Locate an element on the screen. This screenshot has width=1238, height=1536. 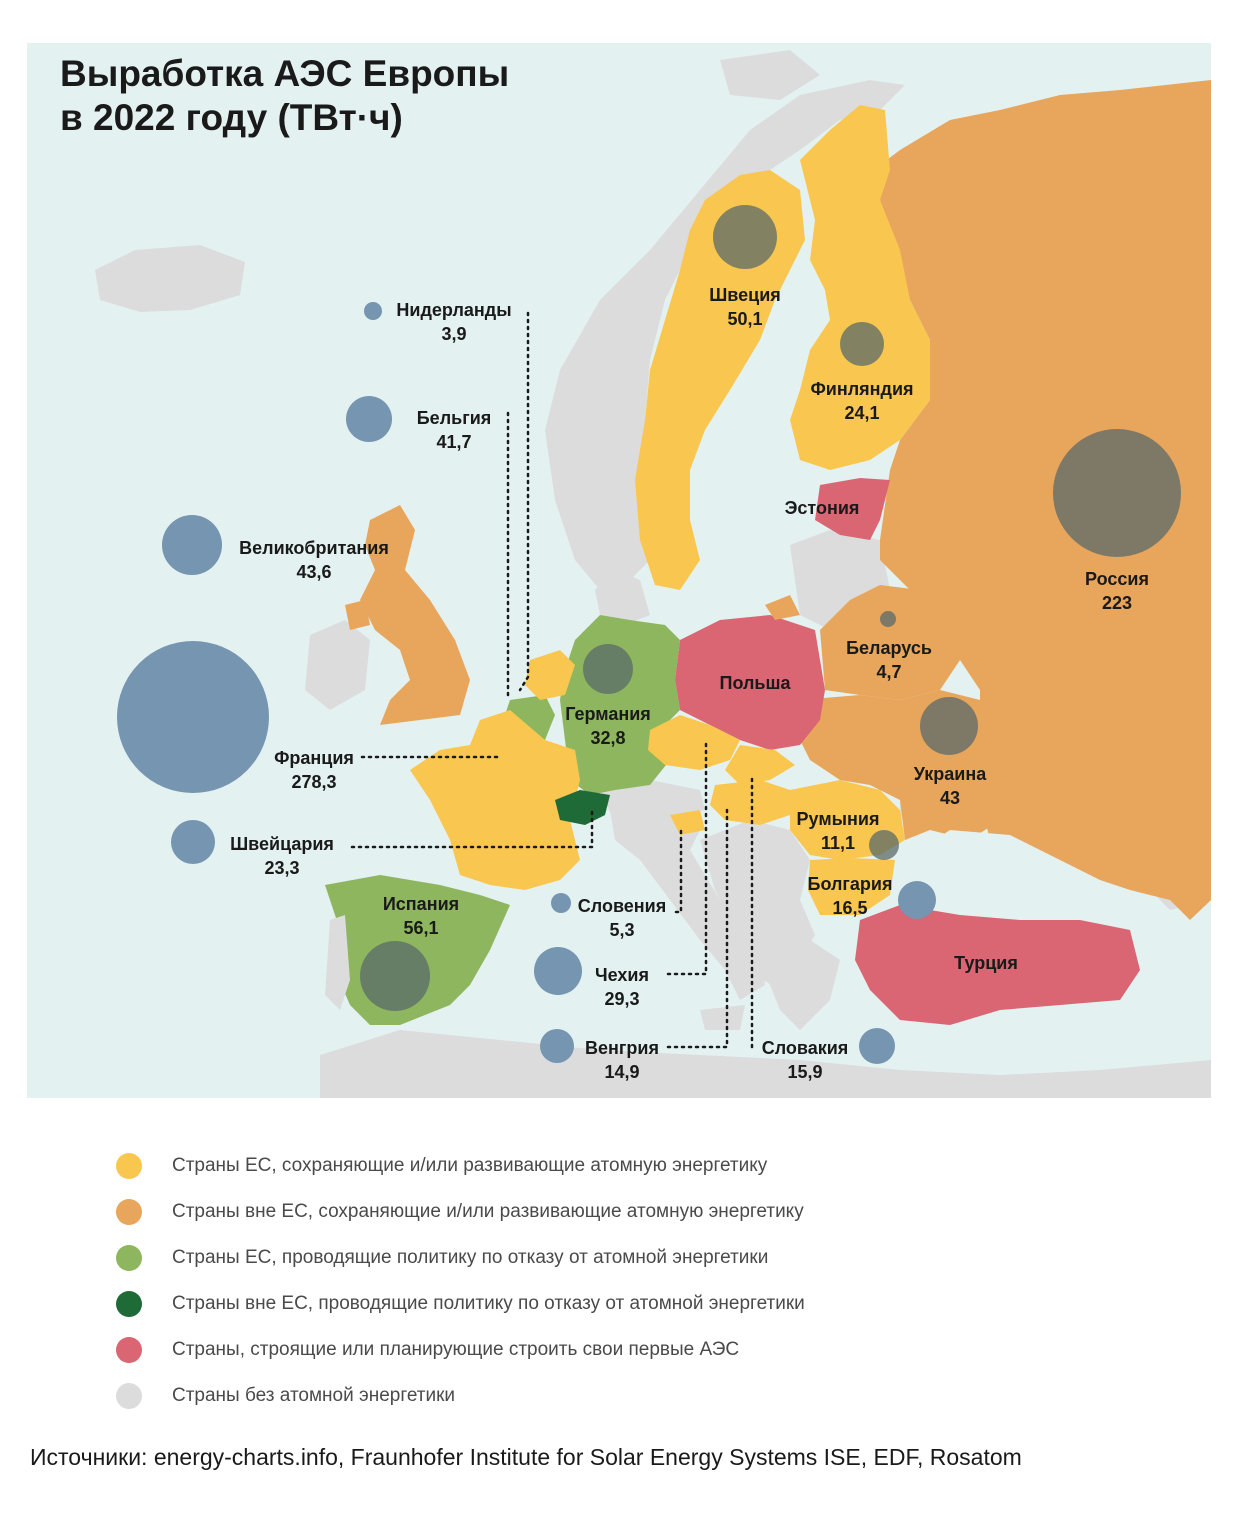
label-netherlands: Нидерланды 3,9 is located at coordinates (453, 322).